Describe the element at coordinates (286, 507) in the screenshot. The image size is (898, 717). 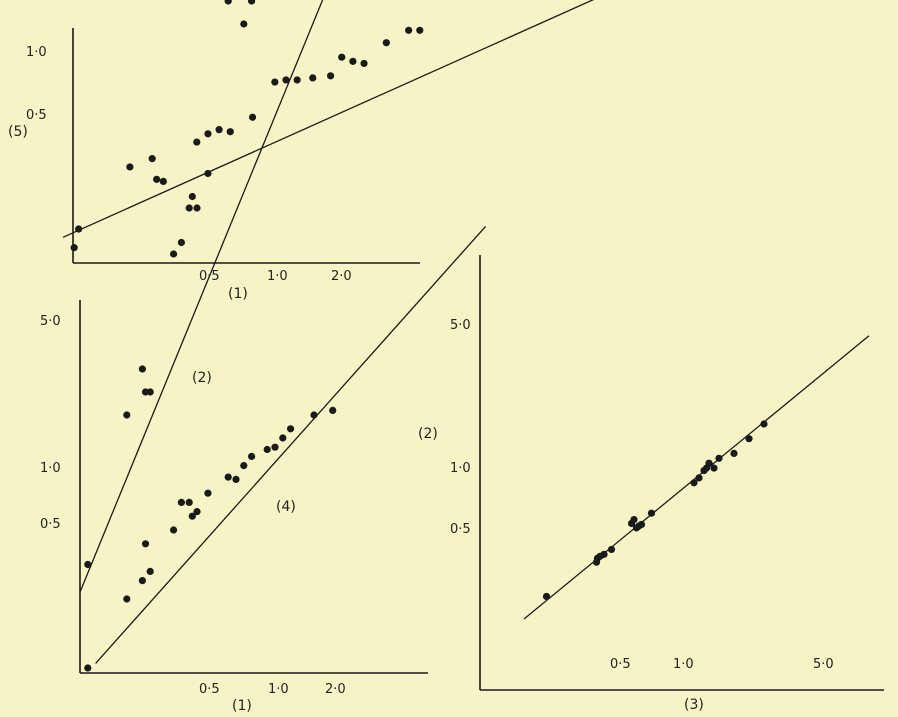
I see `series-label: (4)` at that location.